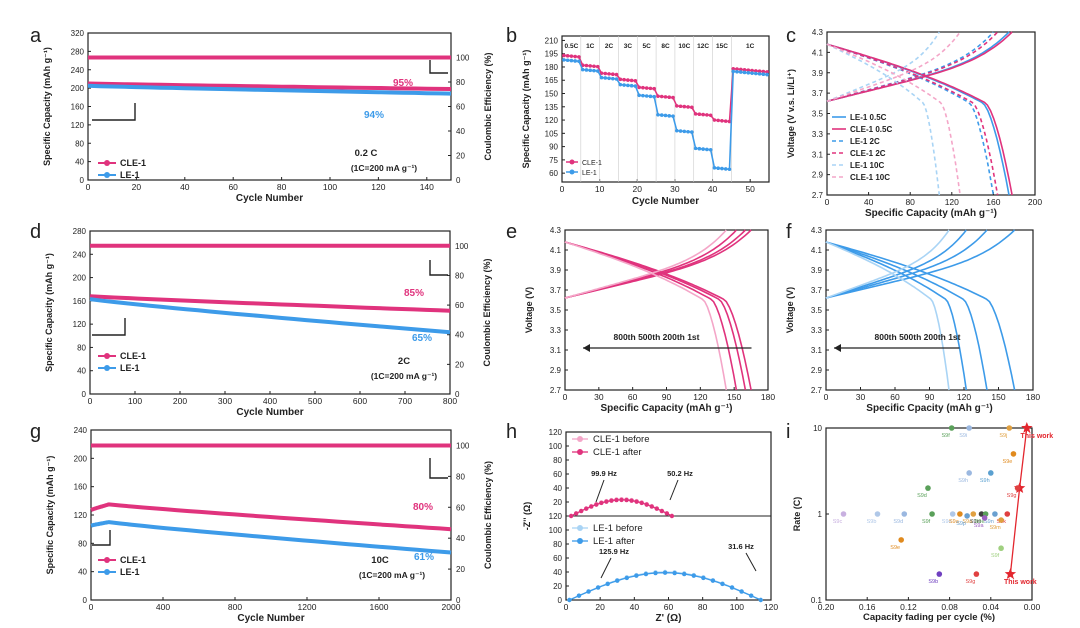 The height and width of the screenshot is (628, 1080). What do you see at coordinates (35, 232) in the screenshot?
I see `panel-letter-d: d` at bounding box center [35, 232].